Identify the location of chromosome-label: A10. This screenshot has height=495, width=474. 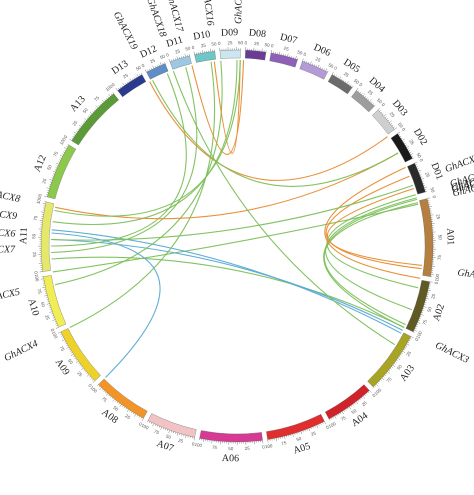
(33, 307).